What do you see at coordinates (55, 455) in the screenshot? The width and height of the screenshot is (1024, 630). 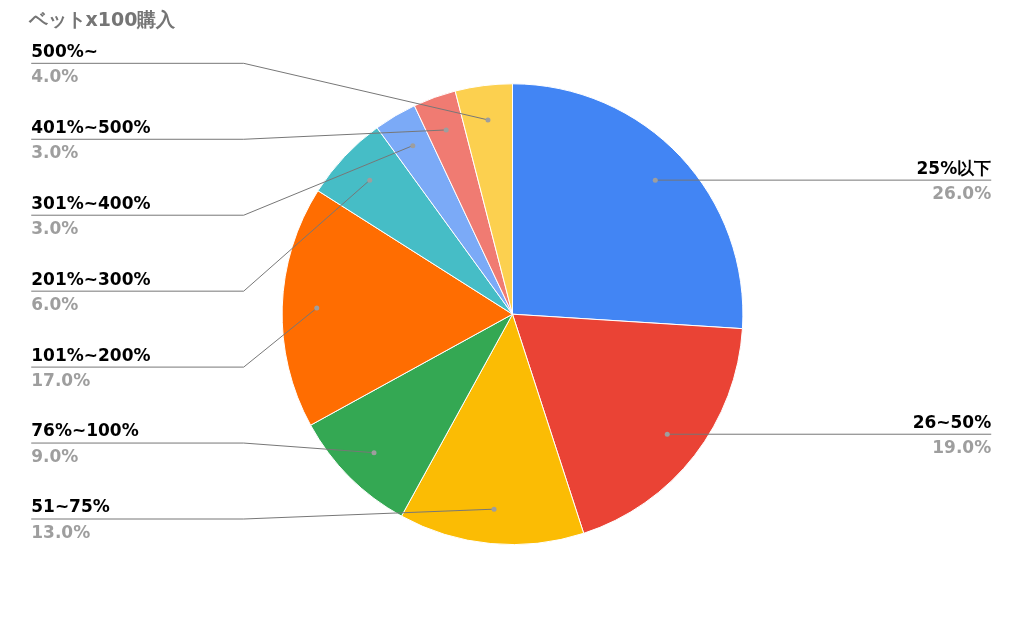 I see `data-label: 9.0%` at bounding box center [55, 455].